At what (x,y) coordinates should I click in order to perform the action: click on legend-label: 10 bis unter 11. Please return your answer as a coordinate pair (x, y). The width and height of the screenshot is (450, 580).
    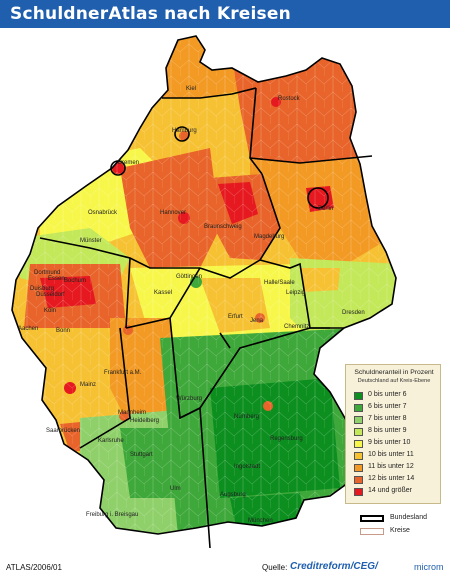
    Looking at the image, I should click on (391, 454).